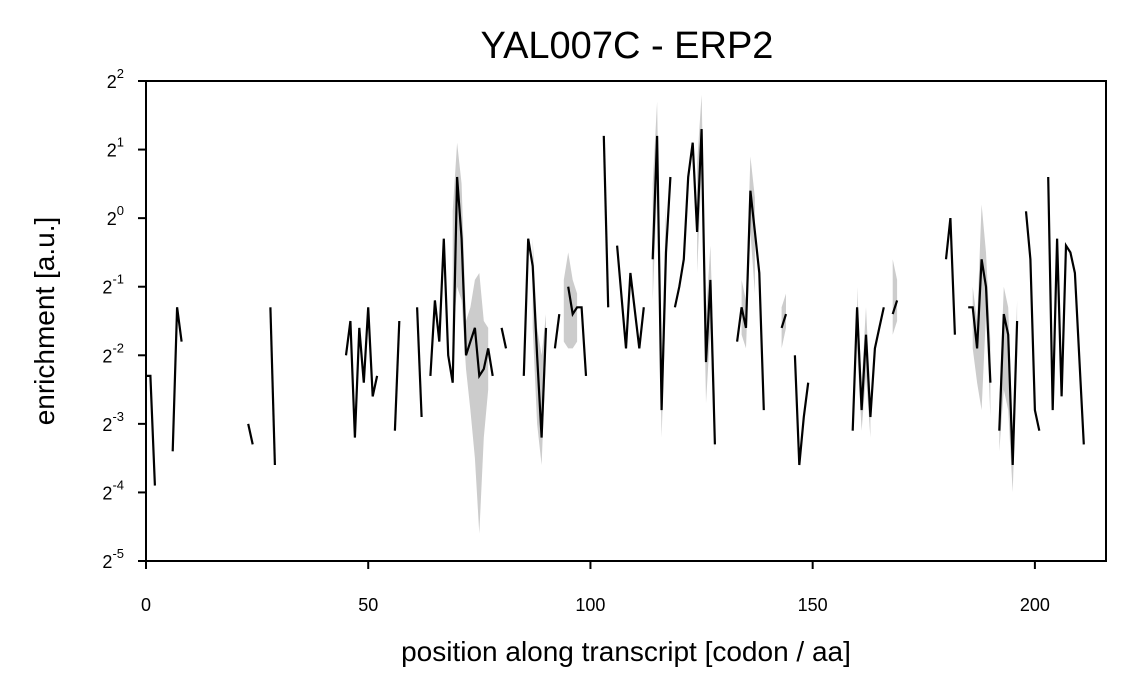  Describe the element at coordinates (115, 79) in the screenshot. I see `y-tick-label: 22` at that location.